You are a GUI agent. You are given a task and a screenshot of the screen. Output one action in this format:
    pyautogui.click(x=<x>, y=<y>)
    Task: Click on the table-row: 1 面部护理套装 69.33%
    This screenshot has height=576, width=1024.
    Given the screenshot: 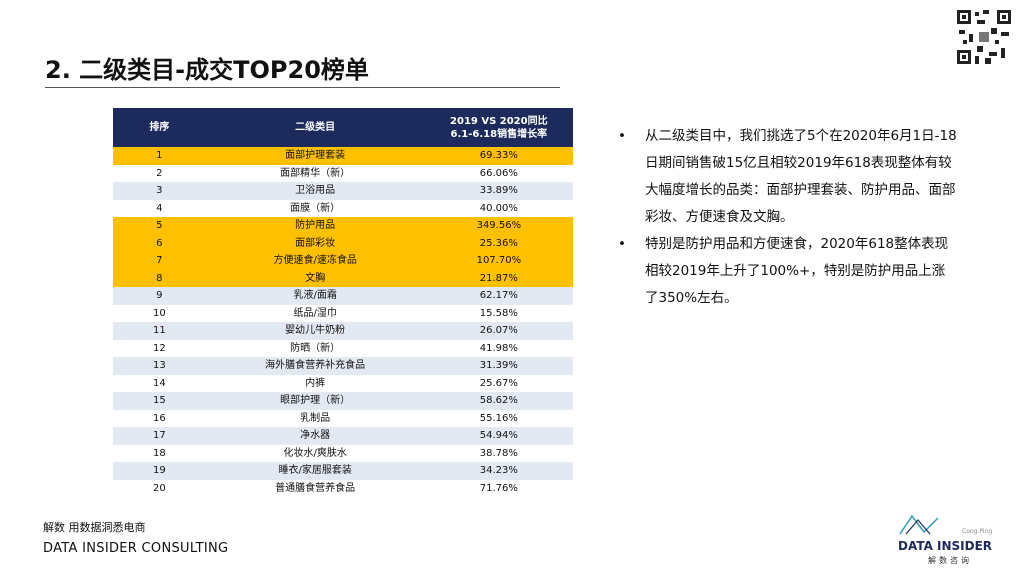 What is the action you would take?
    pyautogui.click(x=343, y=156)
    